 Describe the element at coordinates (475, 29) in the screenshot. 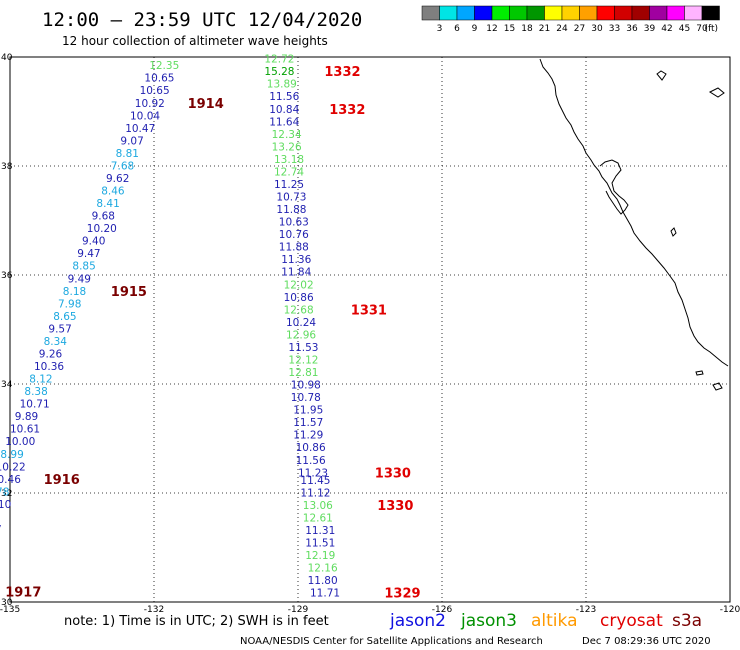

I see `legend-label: 9` at that location.